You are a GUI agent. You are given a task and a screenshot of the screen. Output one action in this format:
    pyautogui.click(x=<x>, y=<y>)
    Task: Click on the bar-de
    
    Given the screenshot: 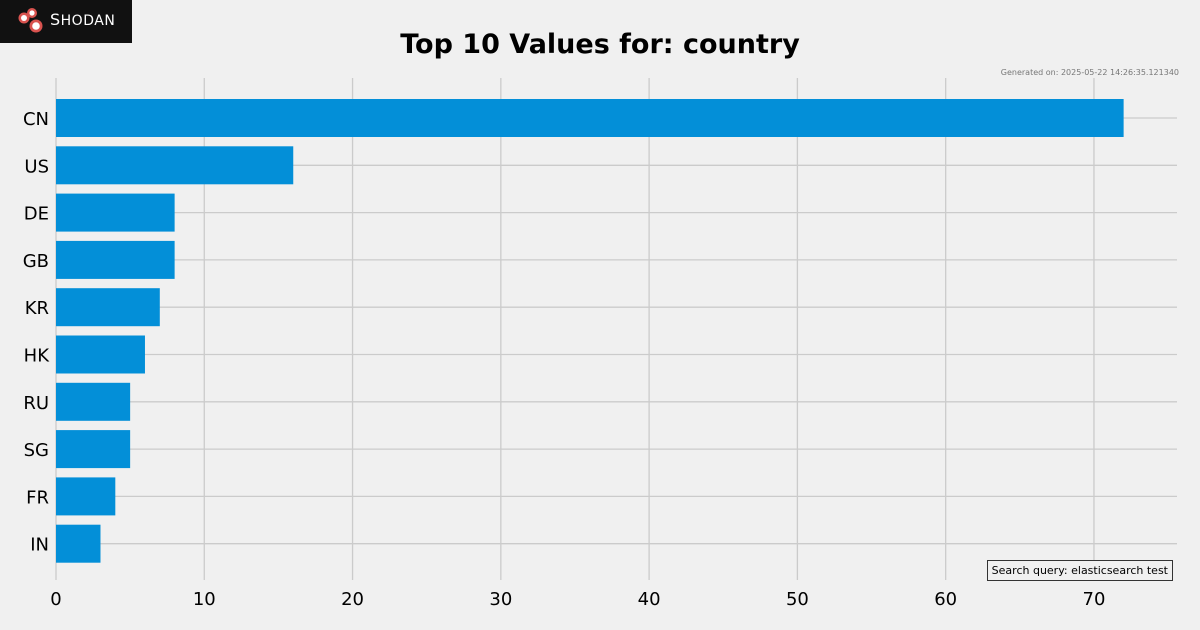 What is the action you would take?
    pyautogui.click(x=115, y=212)
    